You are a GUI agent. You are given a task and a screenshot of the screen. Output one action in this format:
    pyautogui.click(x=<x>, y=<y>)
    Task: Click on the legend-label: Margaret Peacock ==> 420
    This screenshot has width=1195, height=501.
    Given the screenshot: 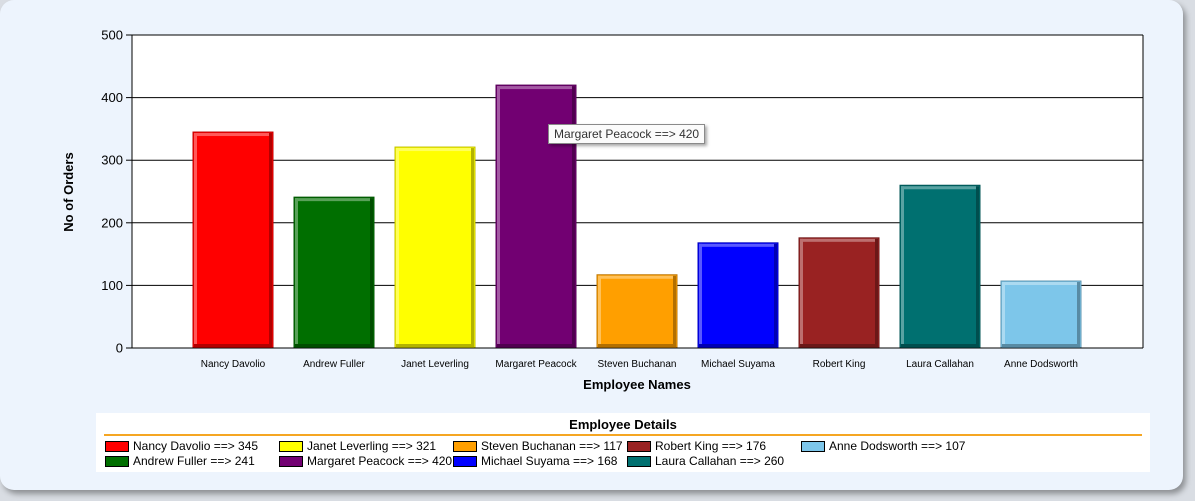 What is the action you would take?
    pyautogui.click(x=380, y=461)
    